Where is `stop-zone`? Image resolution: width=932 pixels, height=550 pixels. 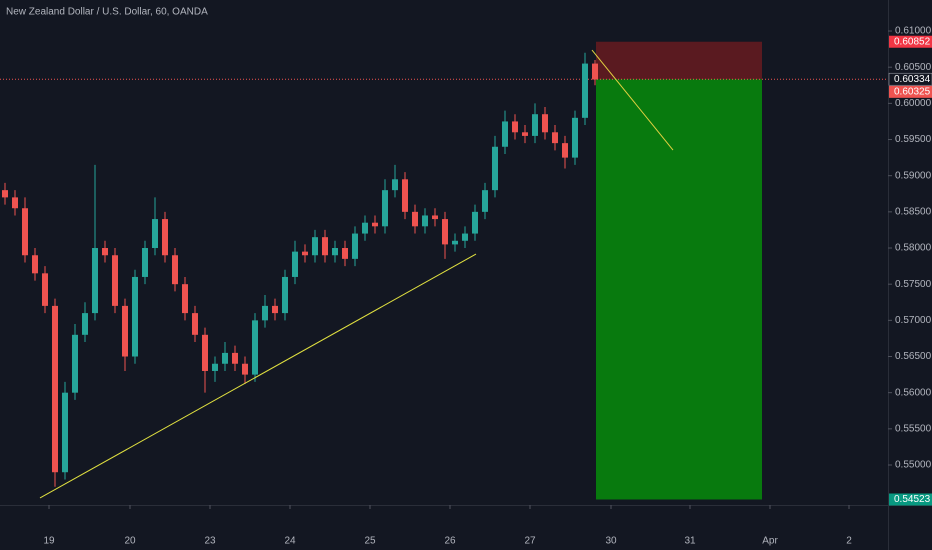
stop-zone is located at coordinates (679, 60).